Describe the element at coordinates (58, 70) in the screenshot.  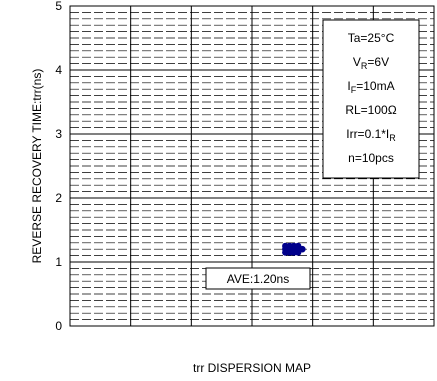
I see `y-tick-label: 4` at that location.